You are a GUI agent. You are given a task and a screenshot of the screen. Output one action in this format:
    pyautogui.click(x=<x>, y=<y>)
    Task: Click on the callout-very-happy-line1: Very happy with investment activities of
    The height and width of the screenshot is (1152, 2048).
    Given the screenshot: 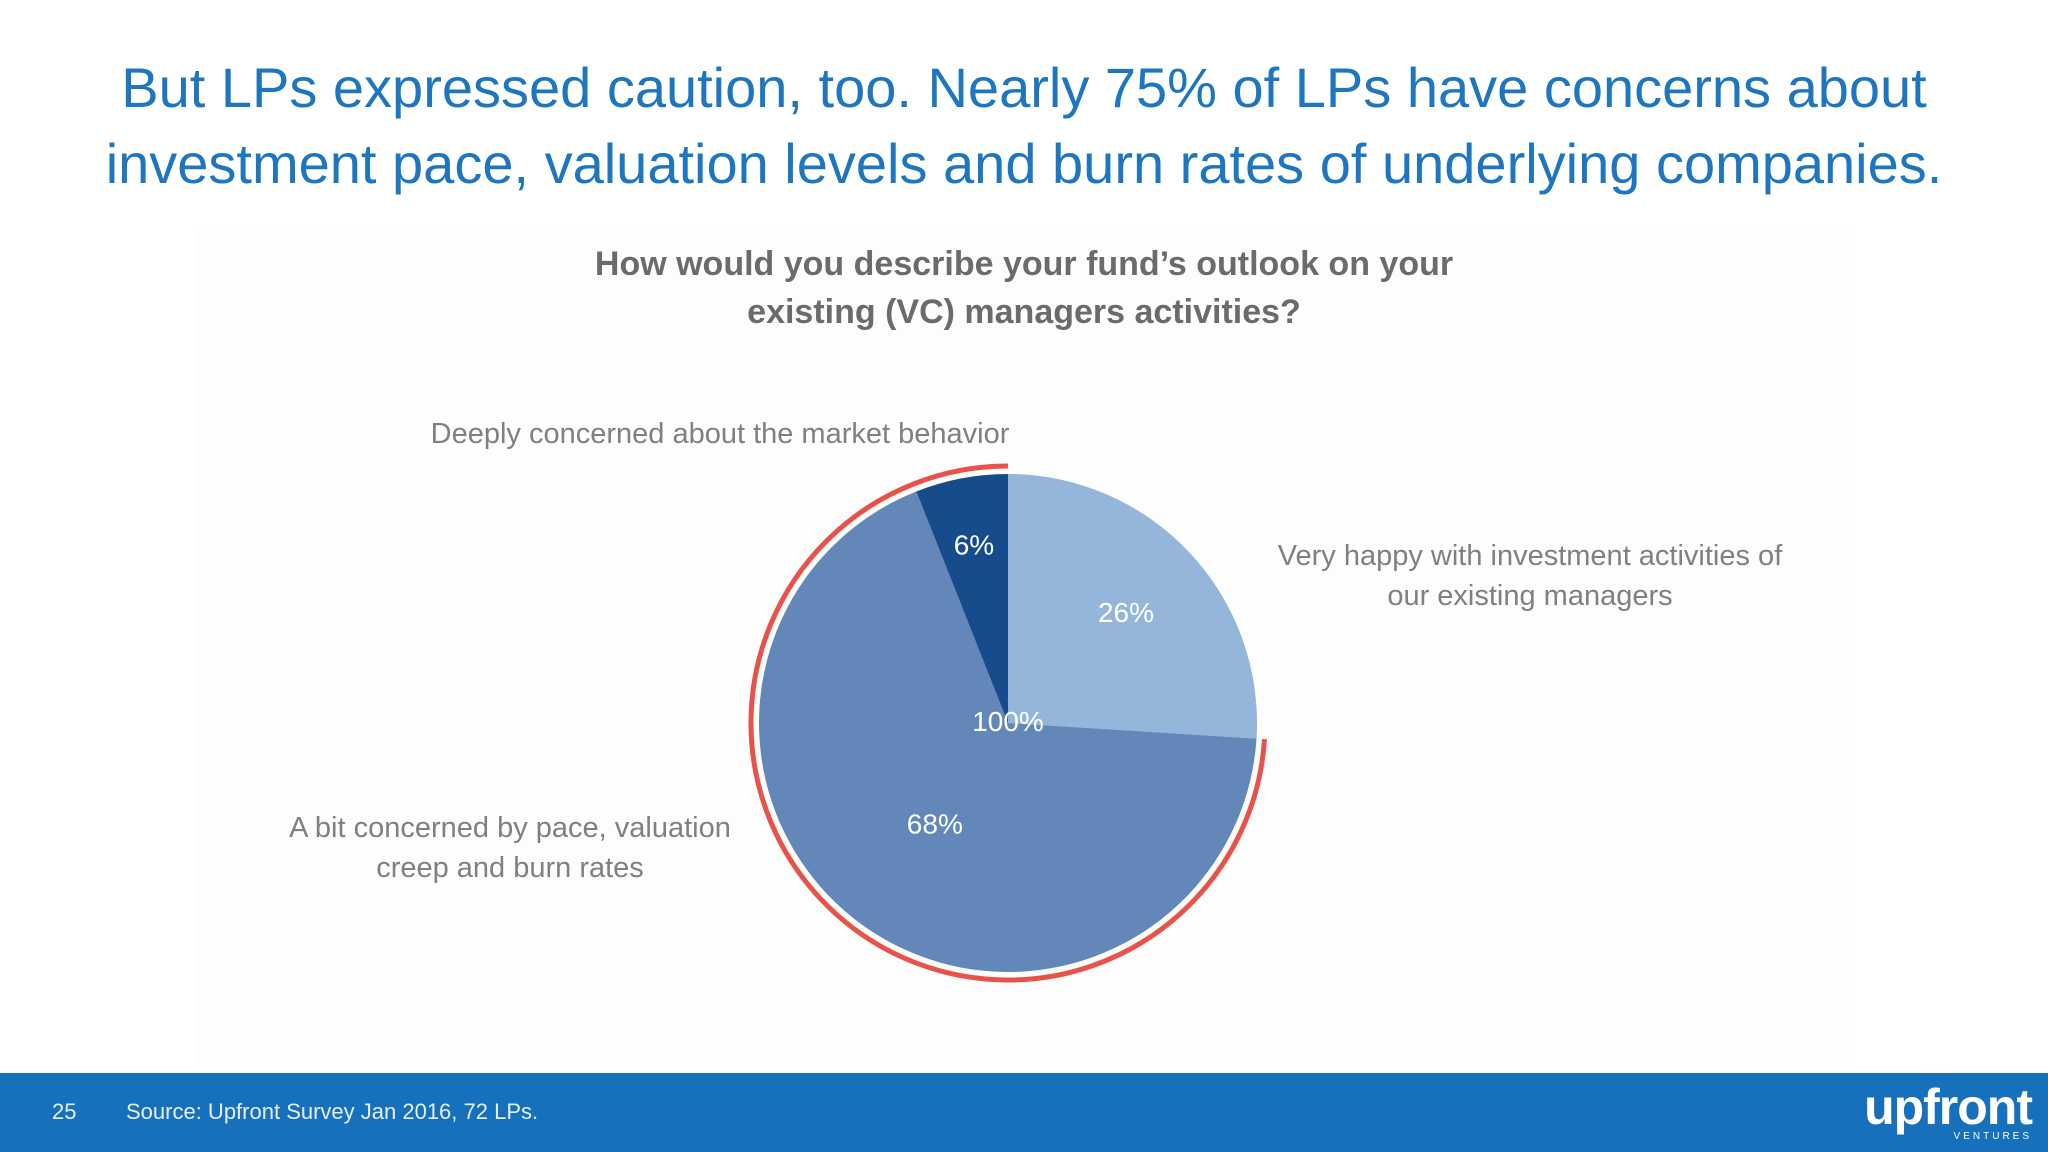 What is the action you would take?
    pyautogui.click(x=1530, y=556)
    